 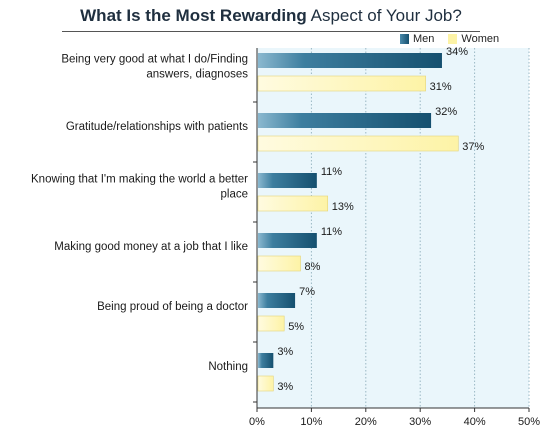 What do you see at coordinates (473, 147) in the screenshot?
I see `value-label-women: 37%` at bounding box center [473, 147].